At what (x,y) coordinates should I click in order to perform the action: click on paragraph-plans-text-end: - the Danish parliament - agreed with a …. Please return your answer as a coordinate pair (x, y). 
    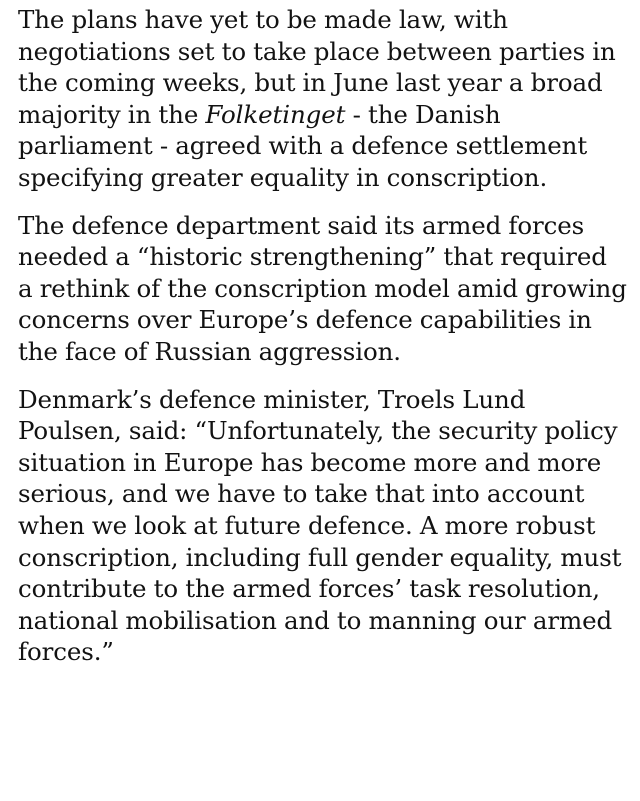
    Looking at the image, I should click on (303, 145).